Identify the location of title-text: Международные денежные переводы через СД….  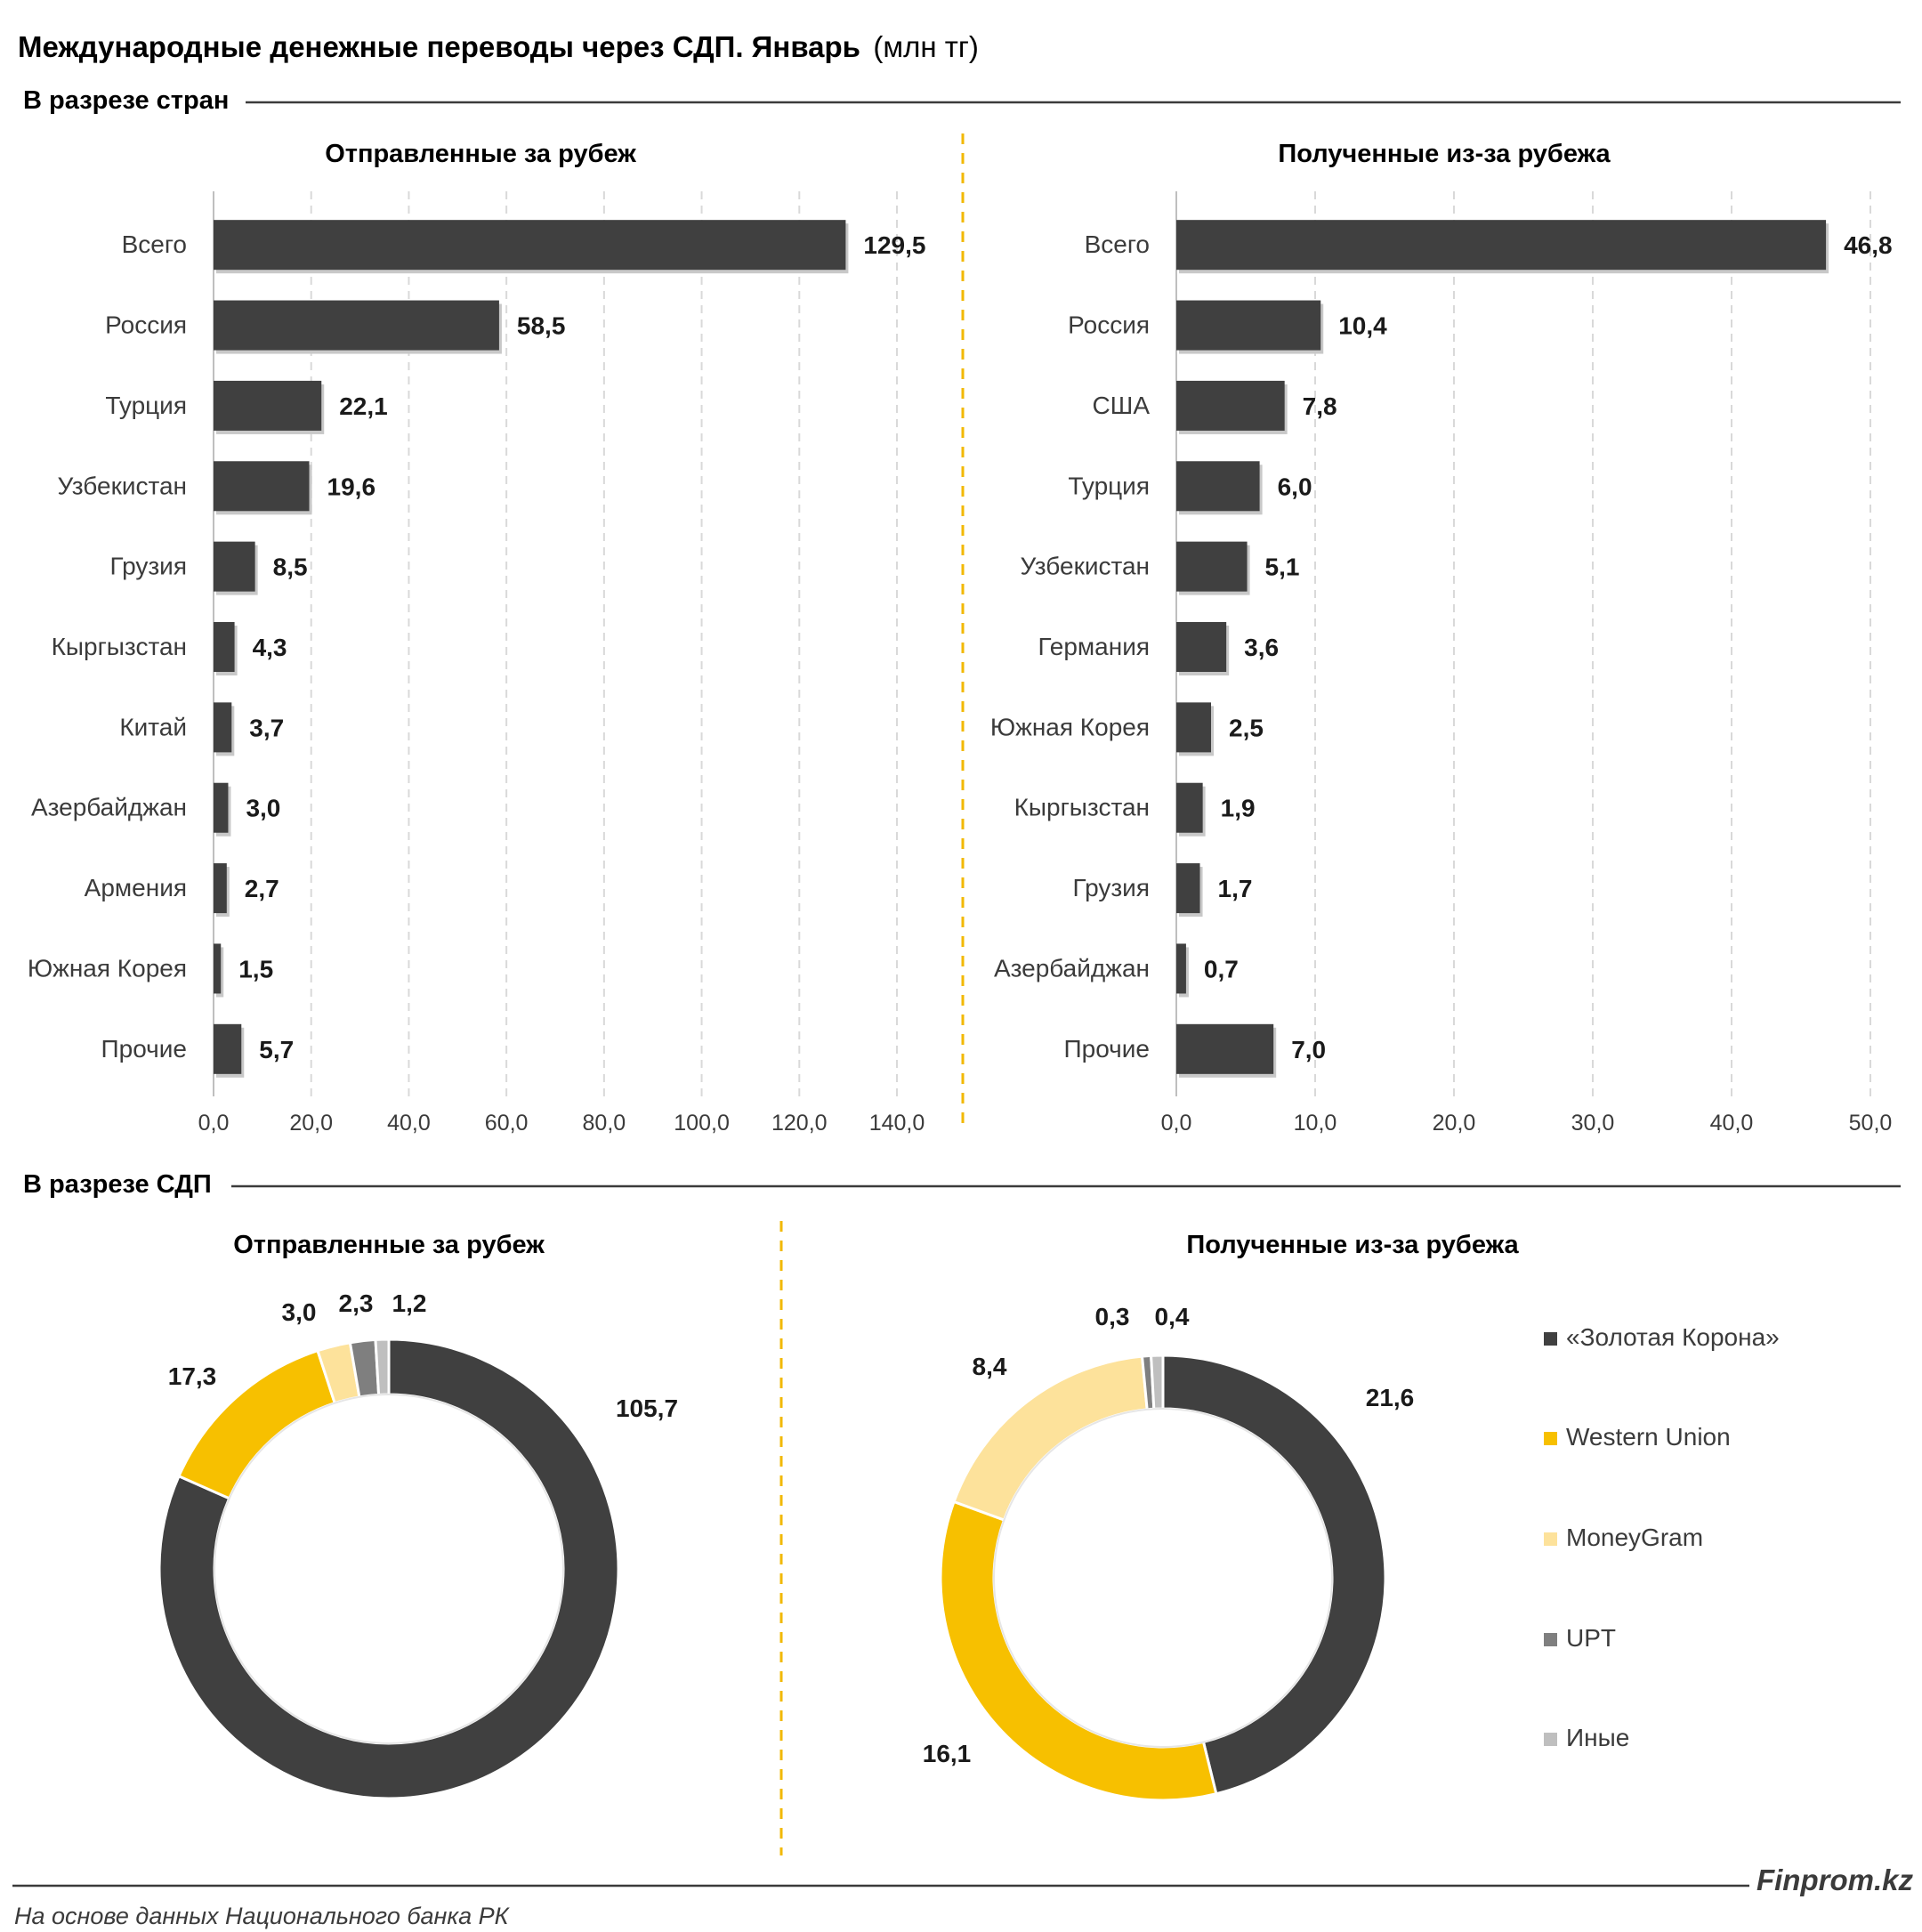
(439, 46).